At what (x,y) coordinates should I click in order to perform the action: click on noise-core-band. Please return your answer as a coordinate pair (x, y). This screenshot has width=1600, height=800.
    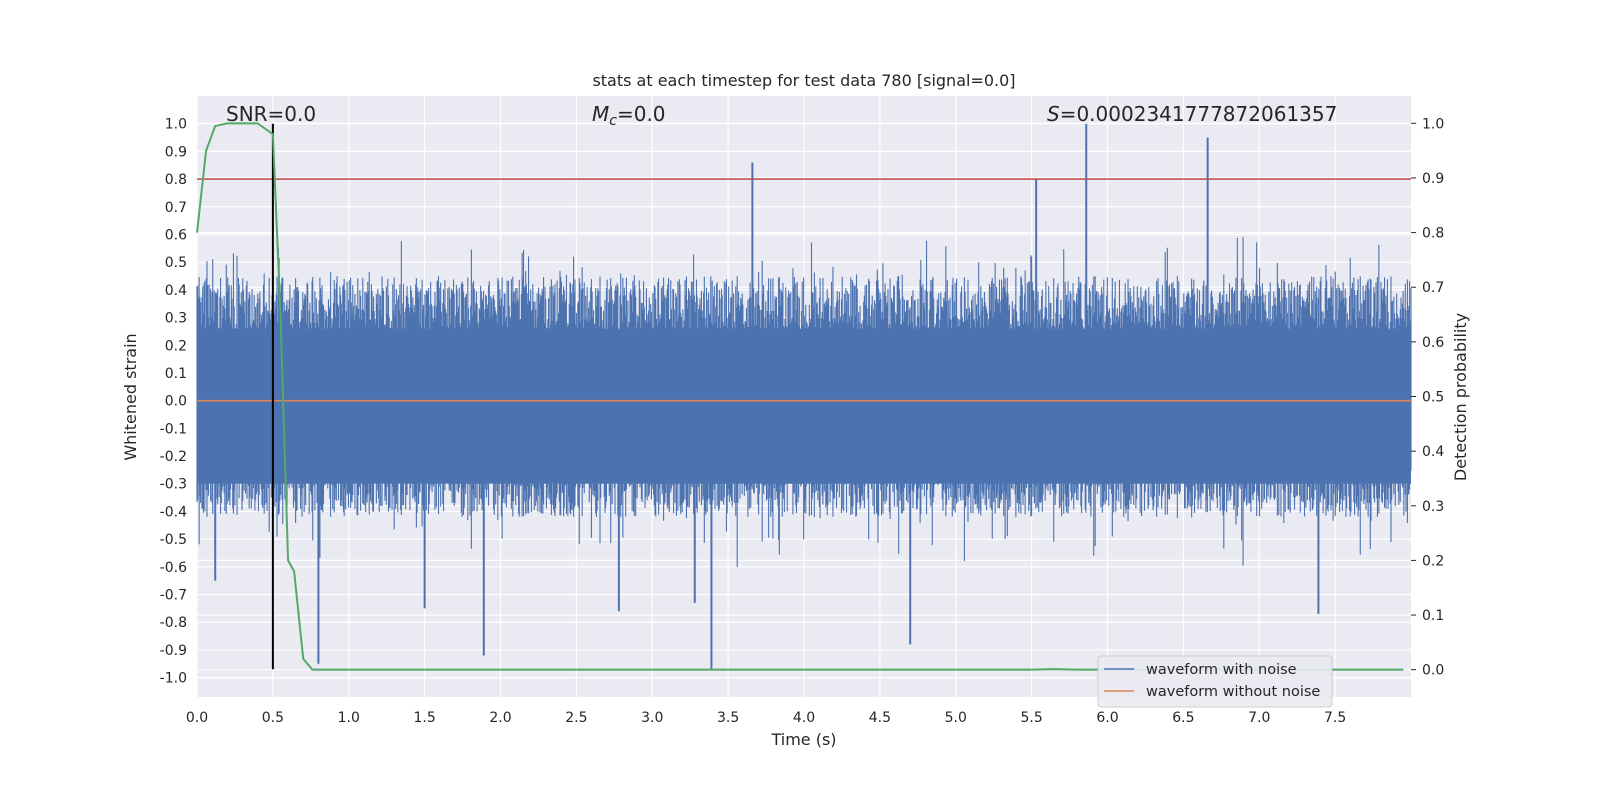
    Looking at the image, I should click on (804, 406).